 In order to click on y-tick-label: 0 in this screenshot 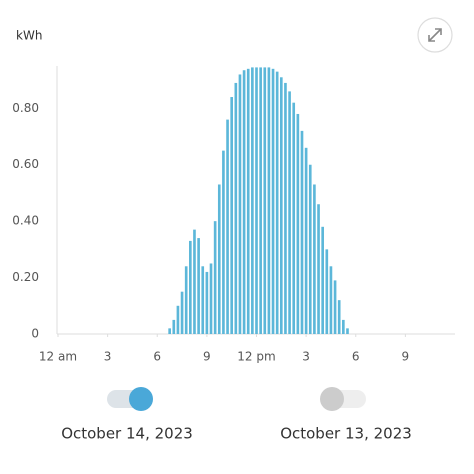, I will do `click(35, 334)`.